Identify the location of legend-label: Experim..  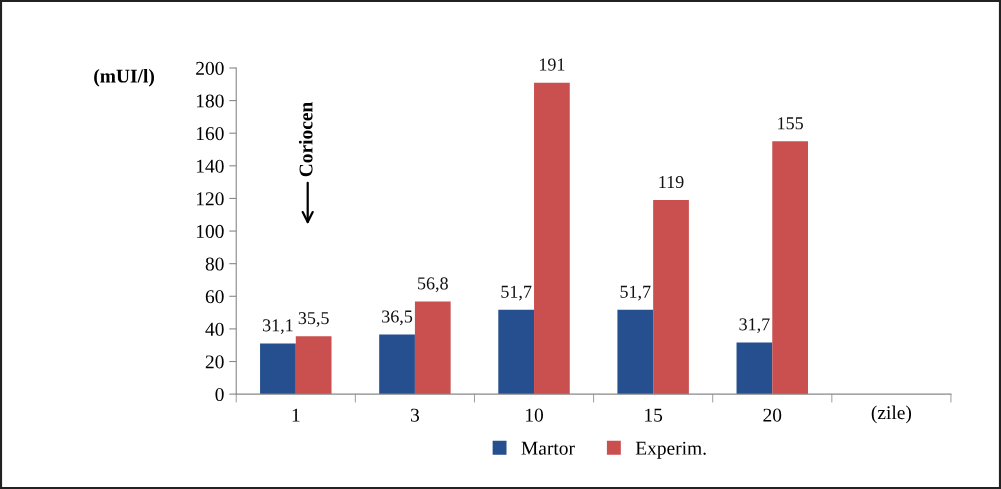
(670, 450).